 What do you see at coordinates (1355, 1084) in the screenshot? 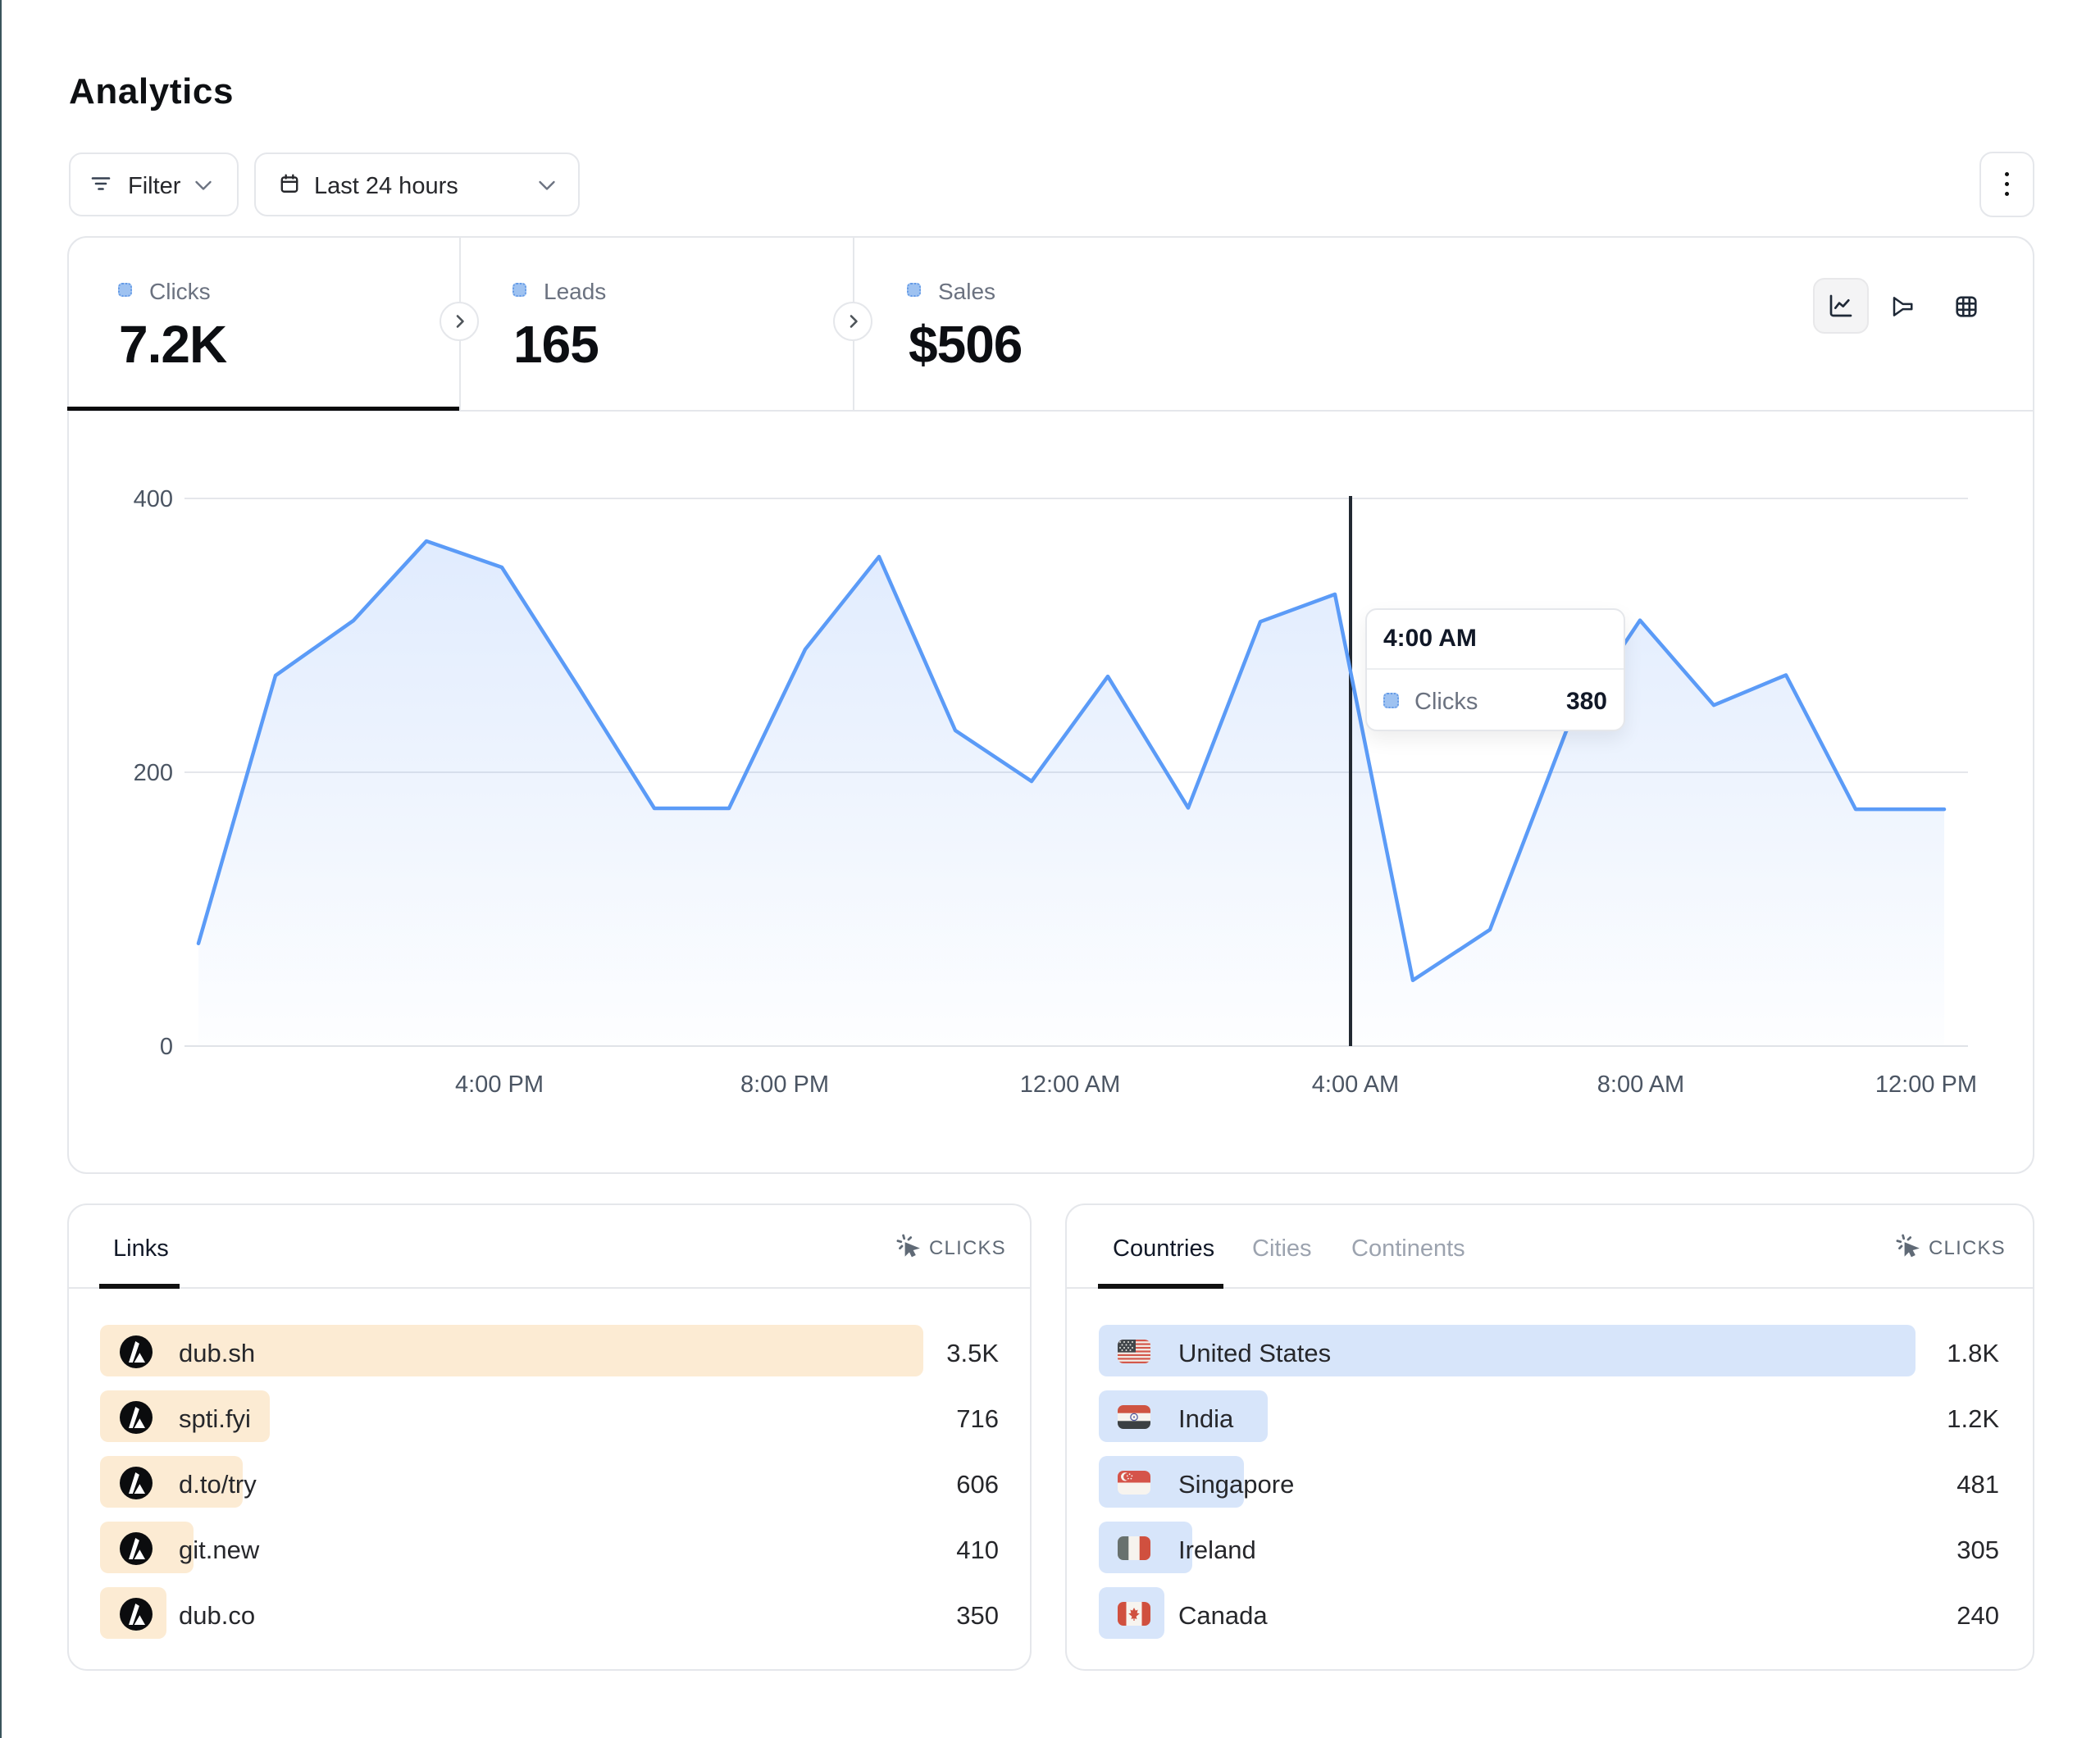
I see `svg-text: 4:00 AM` at bounding box center [1355, 1084].